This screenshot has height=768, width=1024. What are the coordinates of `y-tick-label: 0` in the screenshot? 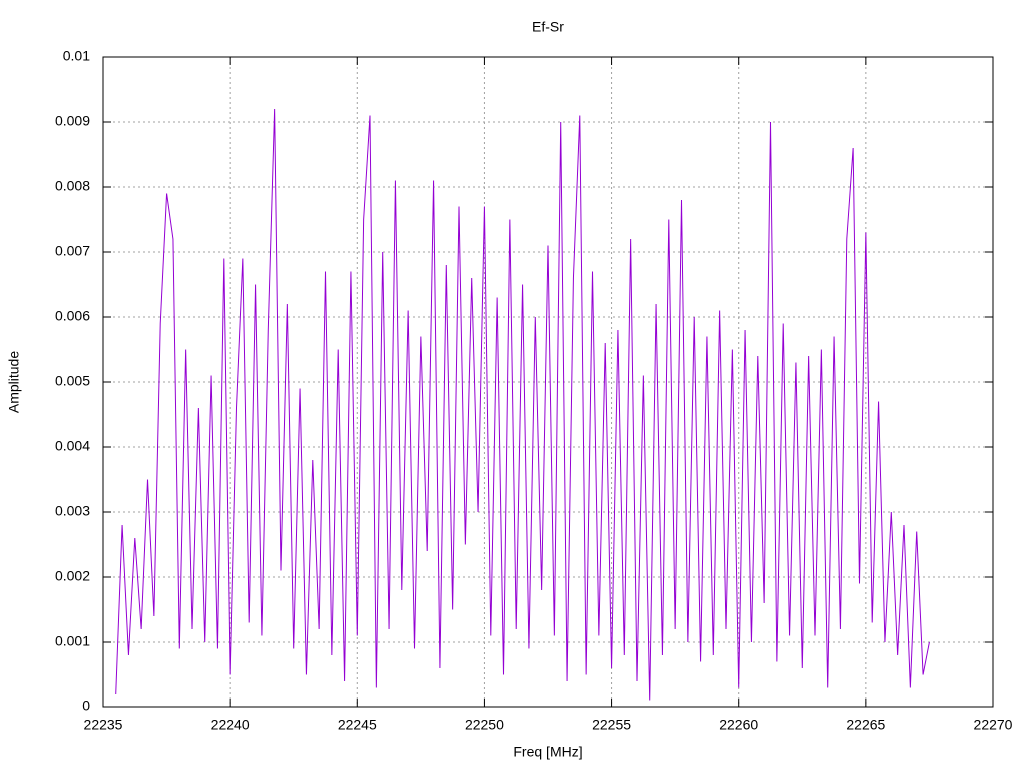 It's located at (86, 706).